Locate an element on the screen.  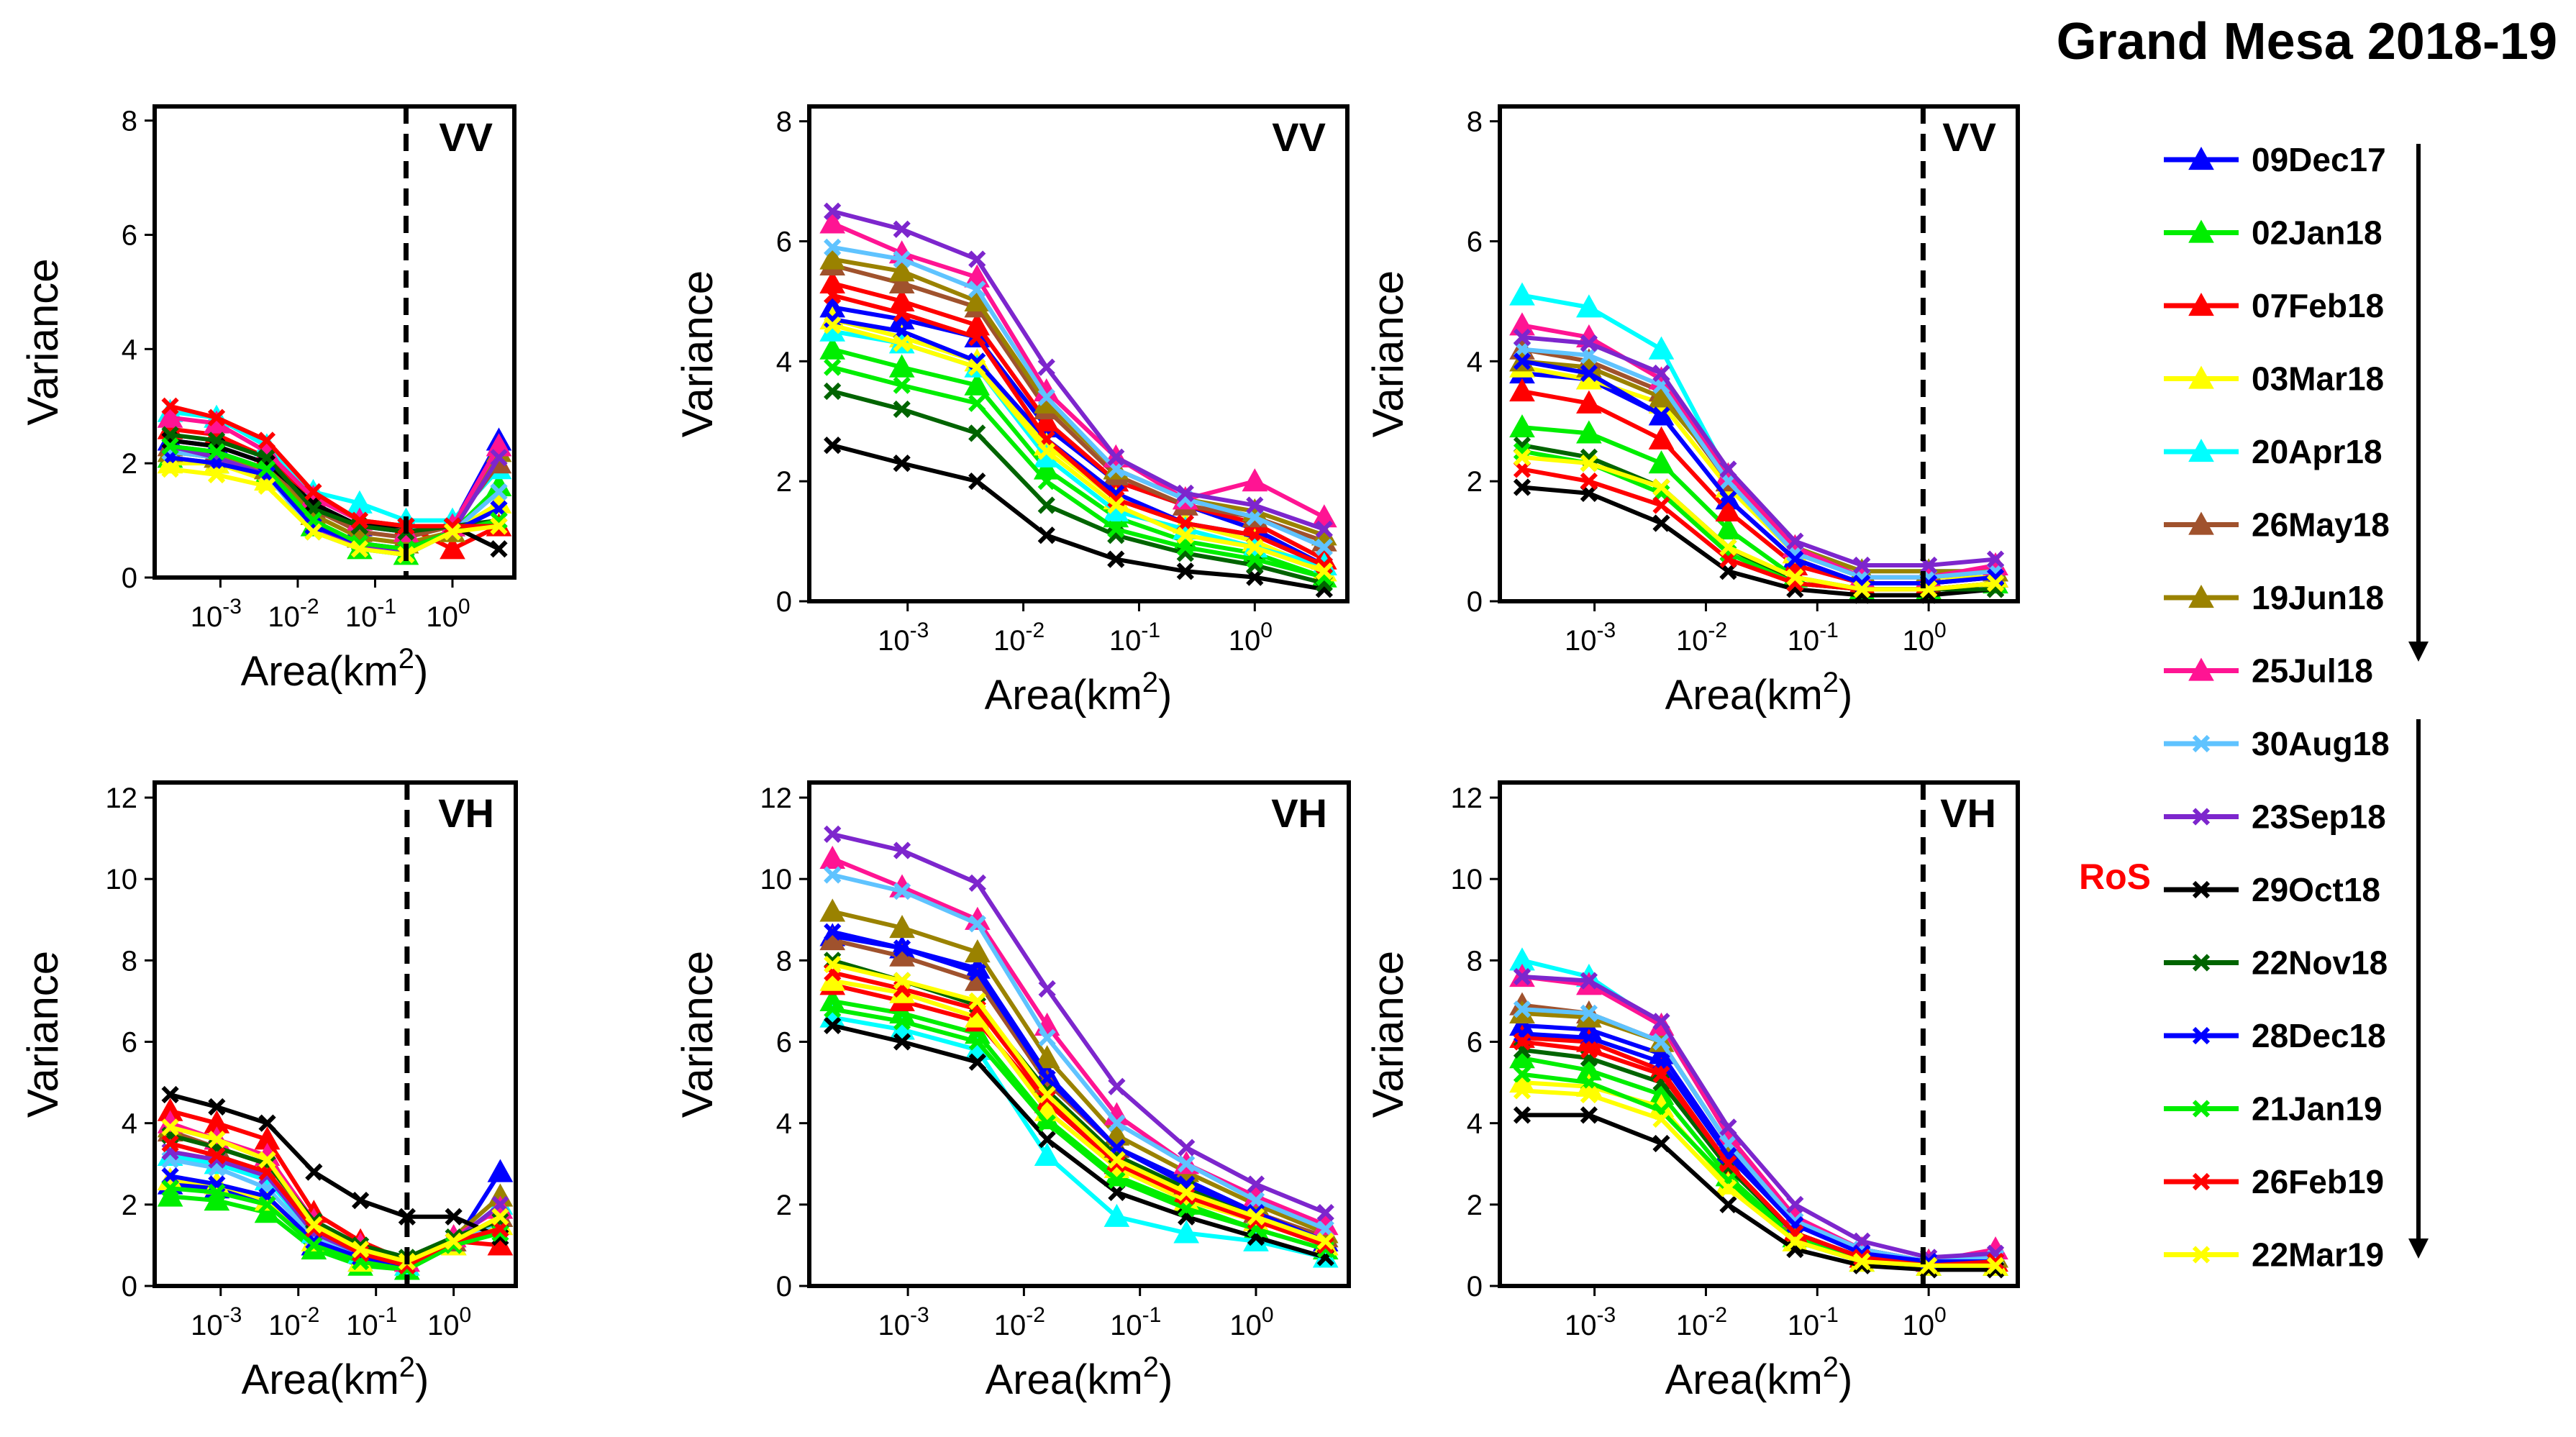
arrow-2018-head is located at coordinates (2418, 652).